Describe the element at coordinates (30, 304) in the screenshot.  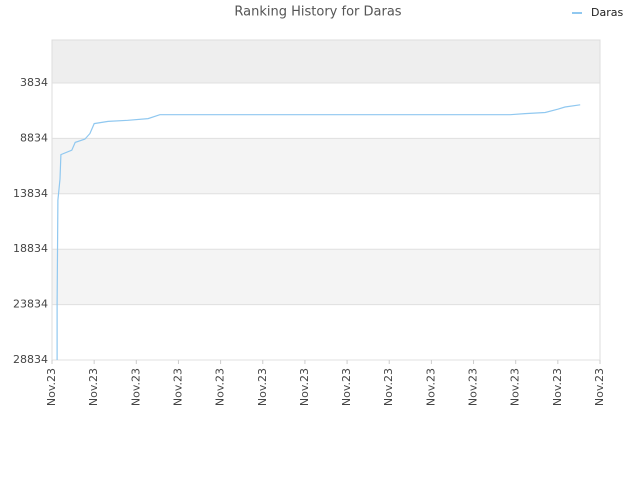
I see `y-tick-label: 23834` at that location.